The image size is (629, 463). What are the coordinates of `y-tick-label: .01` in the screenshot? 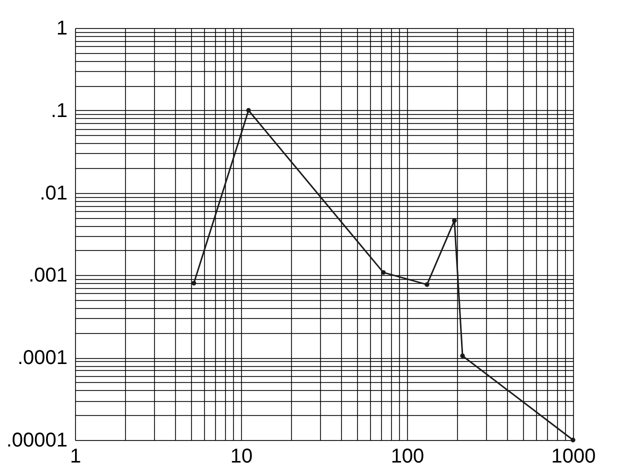 It's located at (54, 193).